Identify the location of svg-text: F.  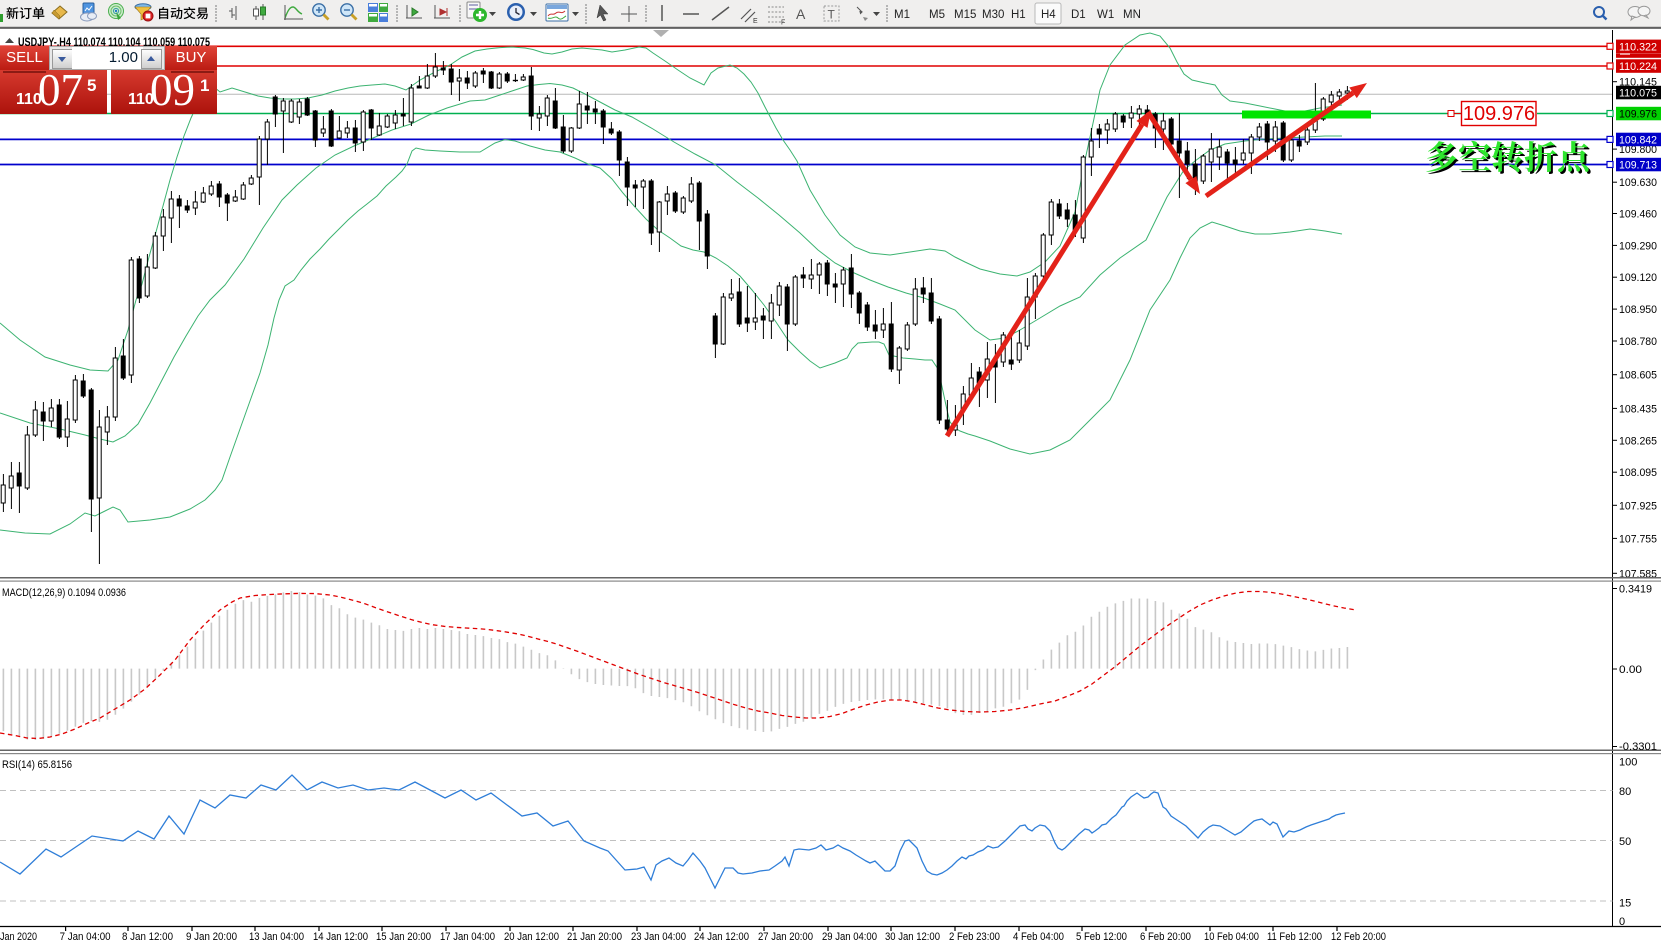
(783, 23).